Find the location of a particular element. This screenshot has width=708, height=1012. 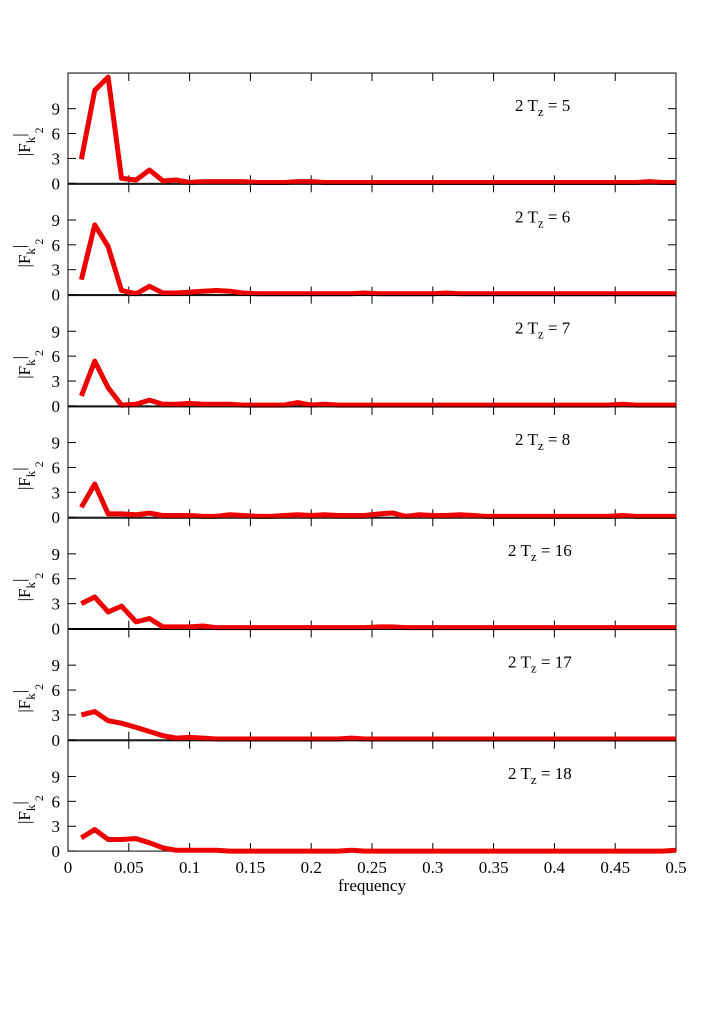

x-tick-label: 0.1 is located at coordinates (189, 867).